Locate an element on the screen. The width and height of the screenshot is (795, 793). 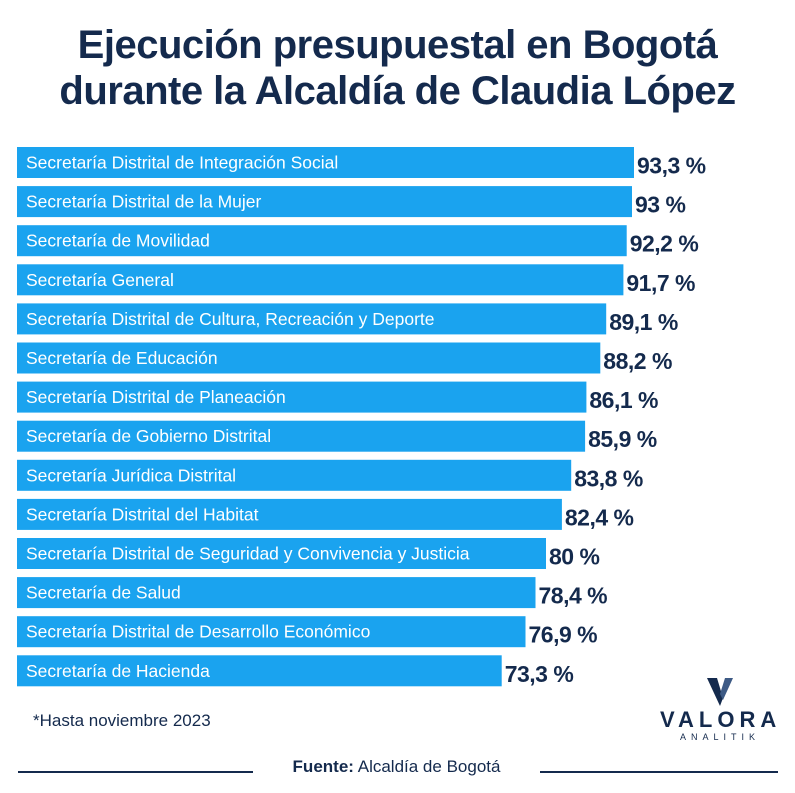
bar-category-label: Secretaría de Gobierno Distrital is located at coordinates (148, 436).